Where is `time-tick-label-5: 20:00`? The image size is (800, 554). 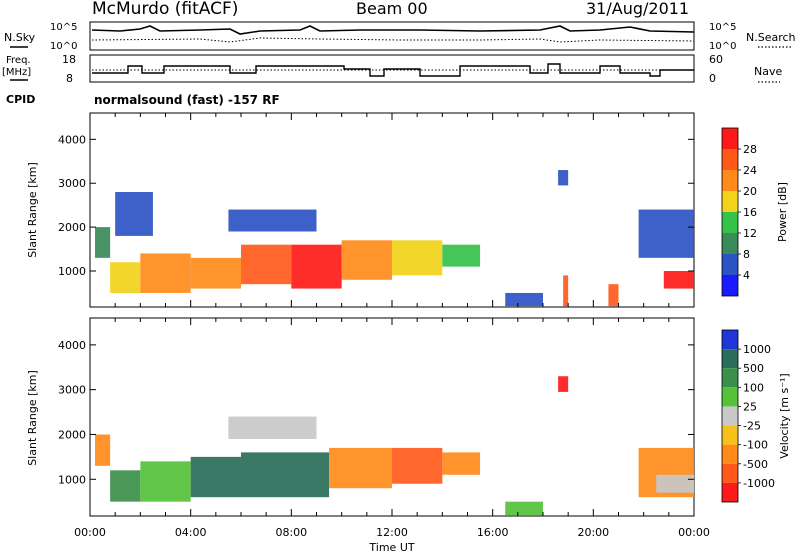
time-tick-label-5: 20:00 is located at coordinates (593, 532).